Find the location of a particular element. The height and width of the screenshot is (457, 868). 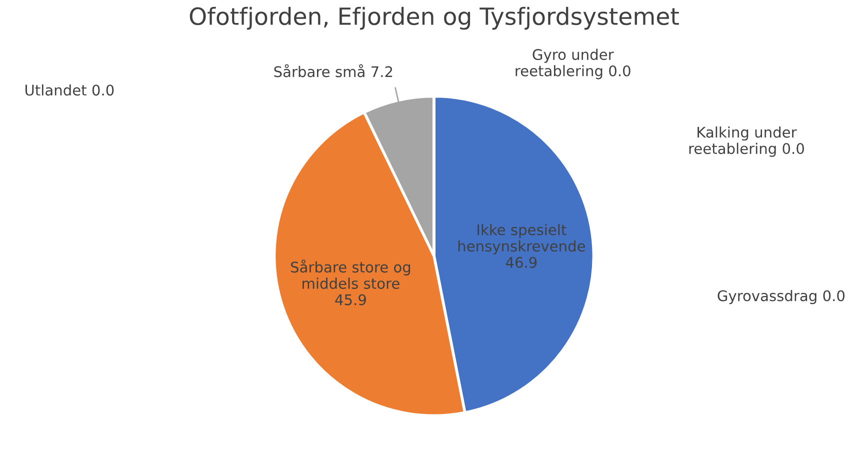

slice-label: Ikke spesielt hensynskrevende is located at coordinates (521, 239).